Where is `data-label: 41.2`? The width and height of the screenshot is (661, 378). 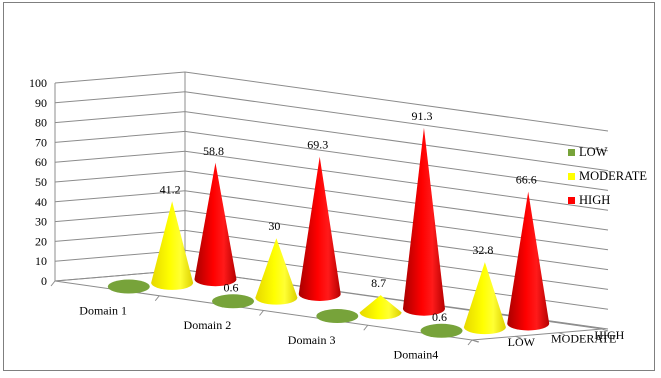
data-label: 41.2 is located at coordinates (170, 189).